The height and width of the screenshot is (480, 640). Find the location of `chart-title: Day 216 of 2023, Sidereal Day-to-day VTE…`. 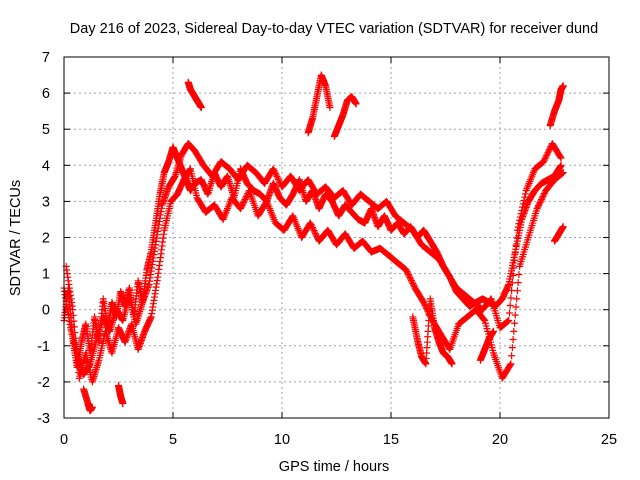

chart-title: Day 216 of 2023, Sidereal Day-to-day VTE… is located at coordinates (334, 29).